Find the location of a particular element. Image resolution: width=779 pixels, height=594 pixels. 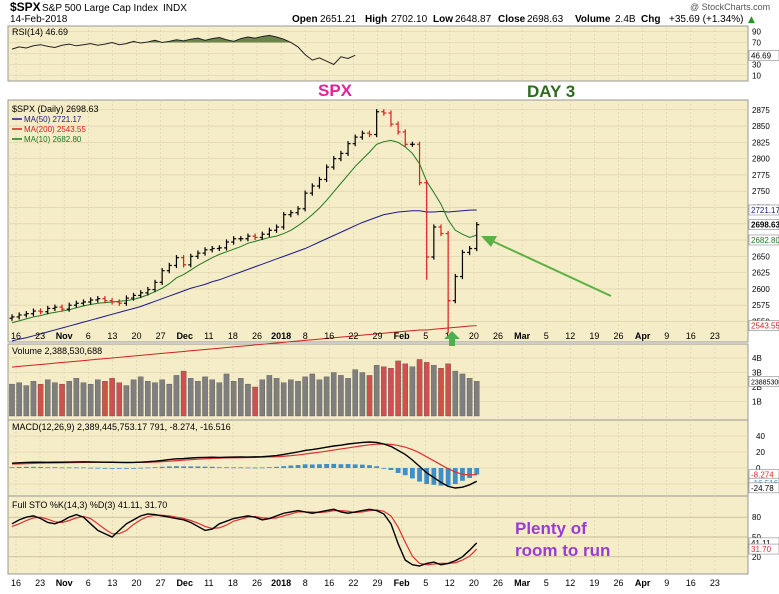

x-tick-label: 6 is located at coordinates (88, 583).